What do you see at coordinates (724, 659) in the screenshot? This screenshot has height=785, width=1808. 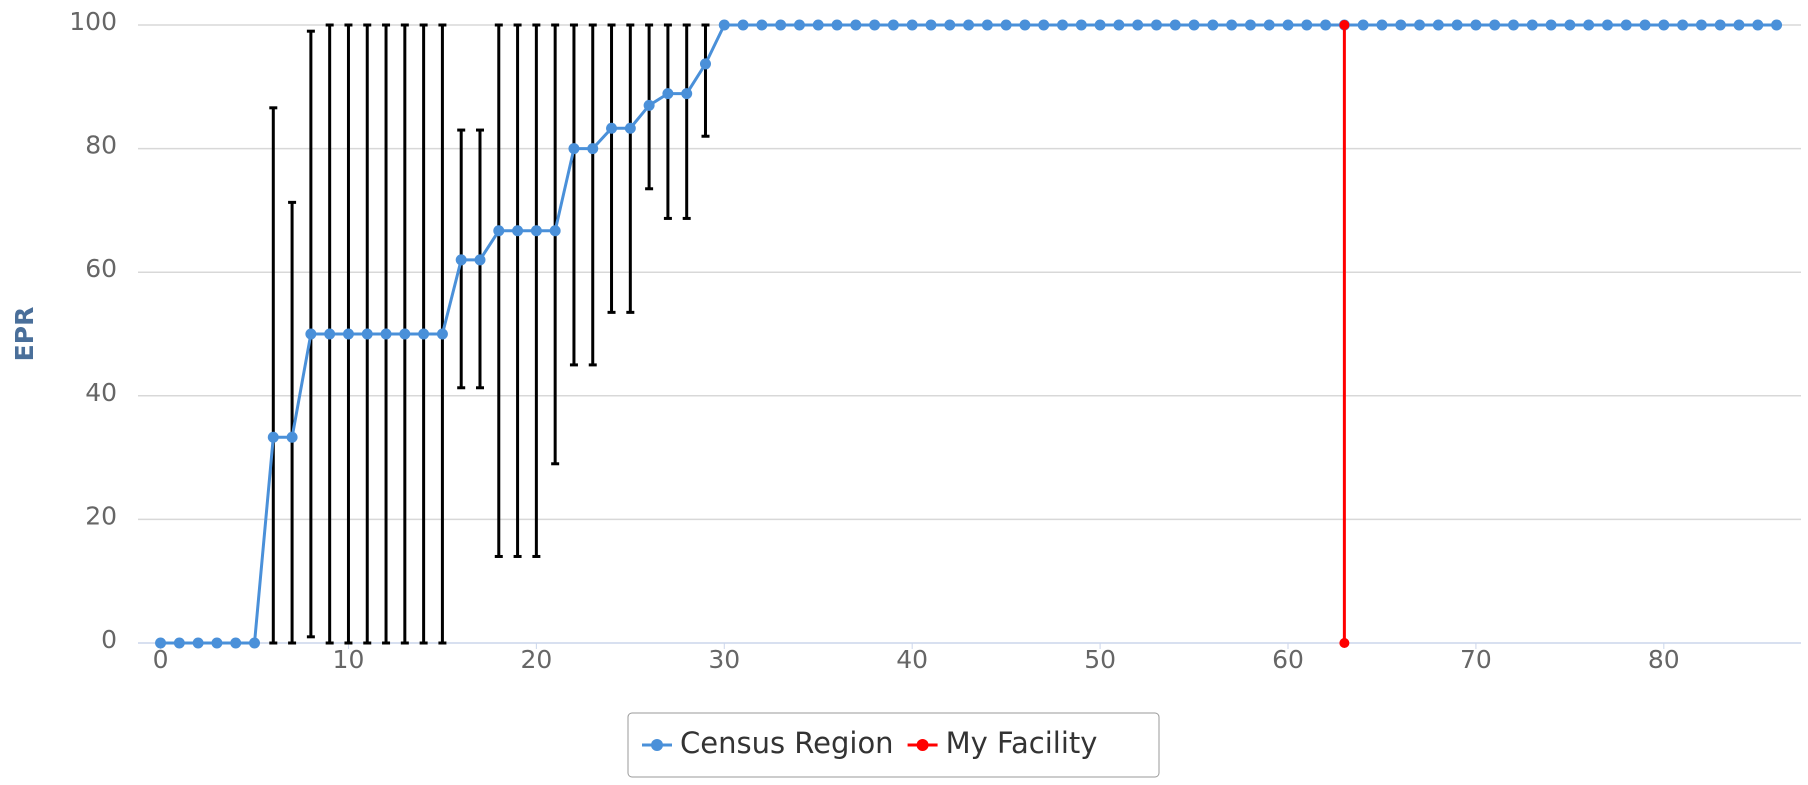 I see `x-tick-label: 30` at bounding box center [724, 659].